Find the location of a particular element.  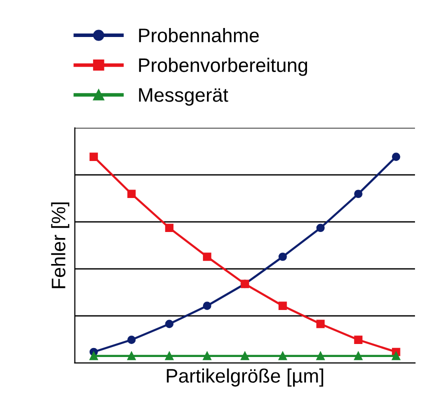

legend-label: Probennahme is located at coordinates (199, 35).